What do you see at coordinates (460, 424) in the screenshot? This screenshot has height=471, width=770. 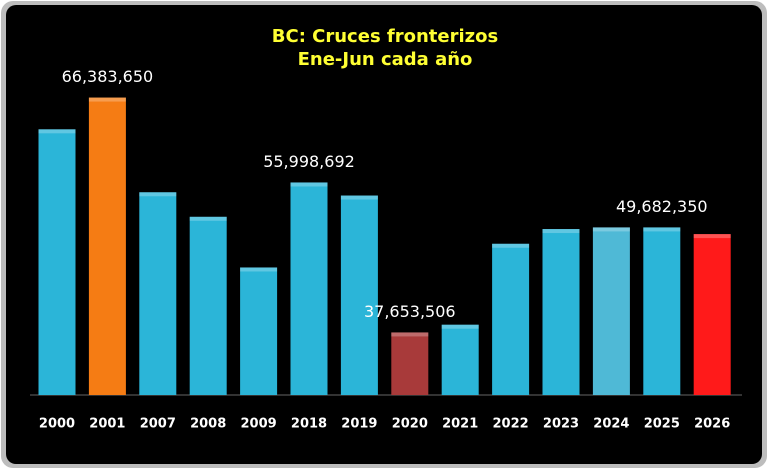 I see `x-tick-label: 2021` at bounding box center [460, 424].